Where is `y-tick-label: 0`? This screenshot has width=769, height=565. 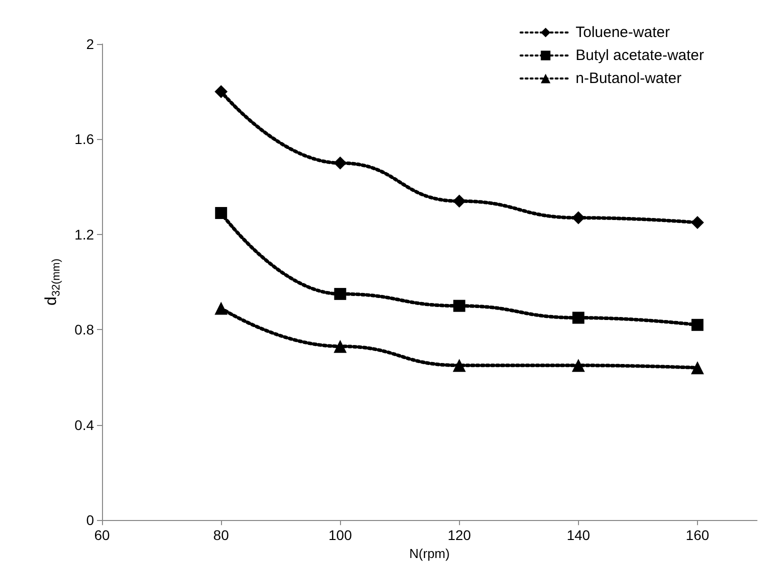 y-tick-label: 0 is located at coordinates (90, 520).